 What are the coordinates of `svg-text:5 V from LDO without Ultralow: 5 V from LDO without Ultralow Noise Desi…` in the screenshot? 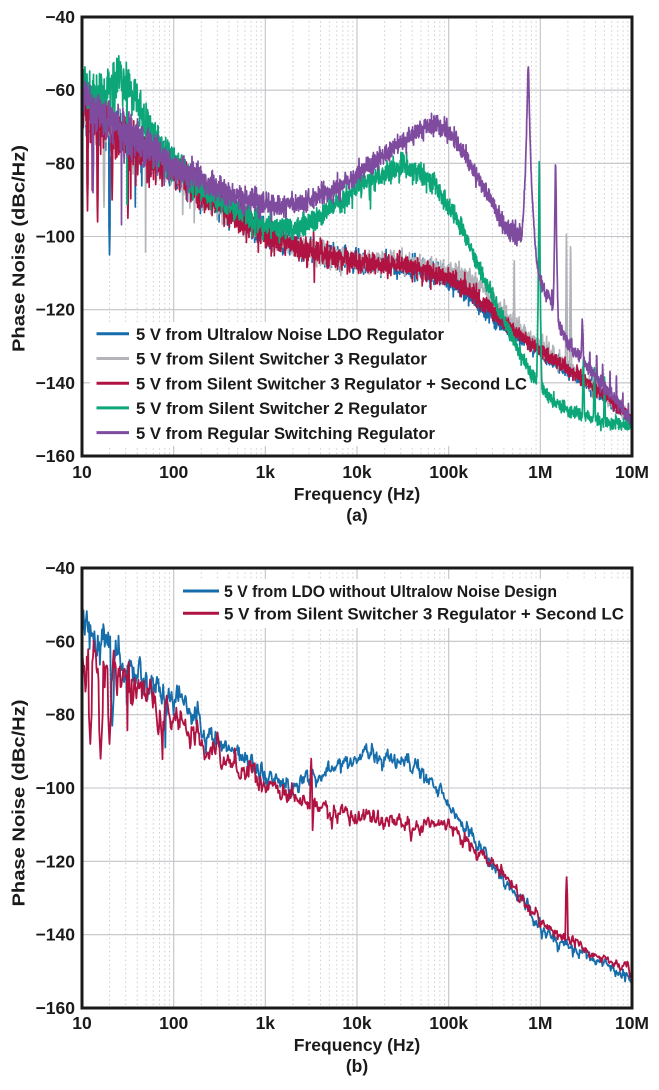 It's located at (390, 591).